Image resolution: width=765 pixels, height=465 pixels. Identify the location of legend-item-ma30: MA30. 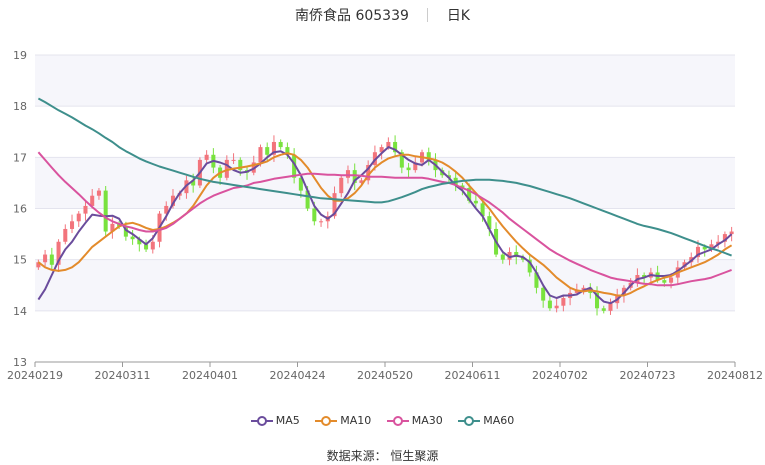
(414, 420).